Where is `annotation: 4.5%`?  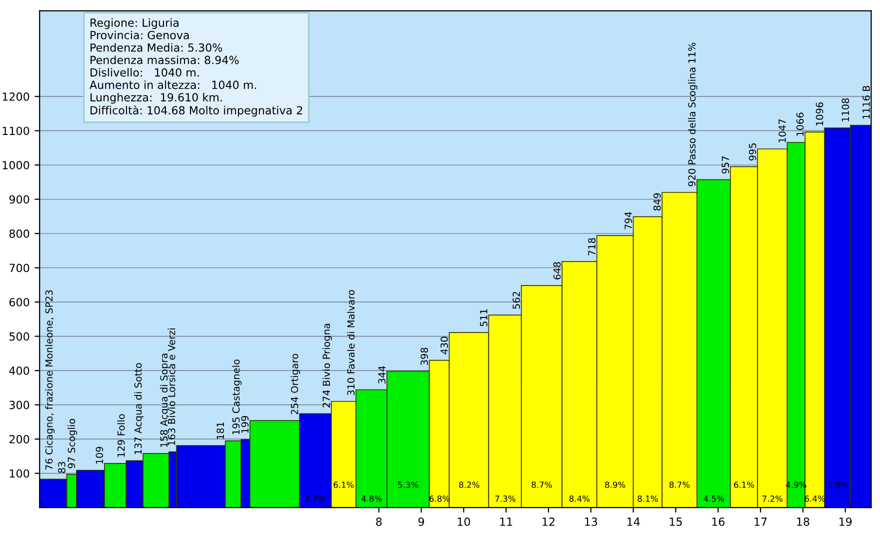 annotation: 4.5% is located at coordinates (714, 499).